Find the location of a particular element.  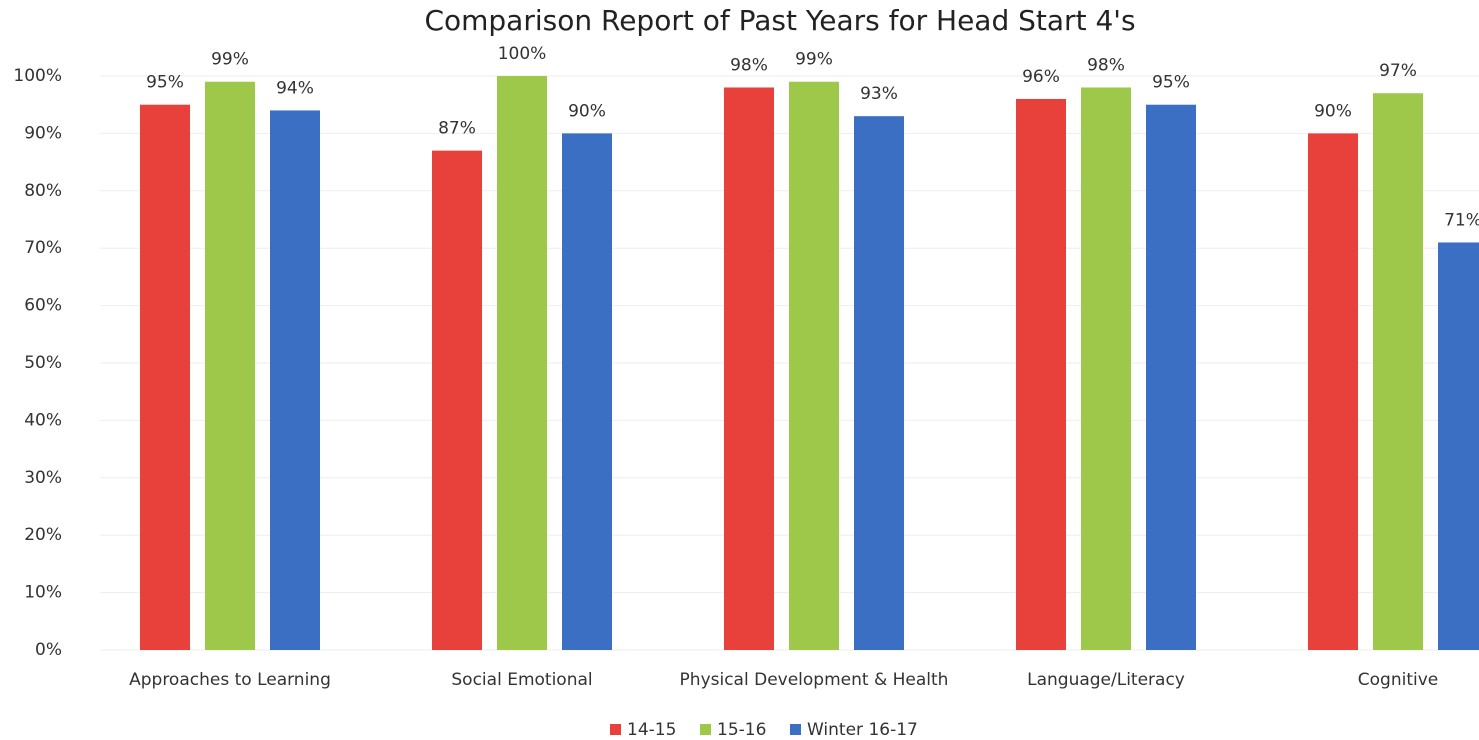

y-tick-label: 0% is located at coordinates (48, 650).